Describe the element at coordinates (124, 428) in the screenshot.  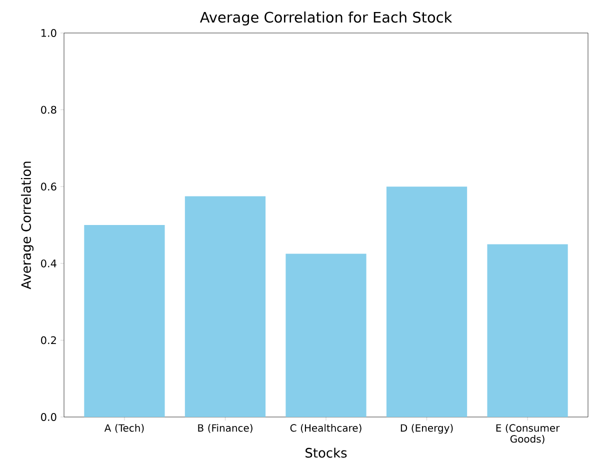
I see `x-tick-label: A (Tech)` at that location.